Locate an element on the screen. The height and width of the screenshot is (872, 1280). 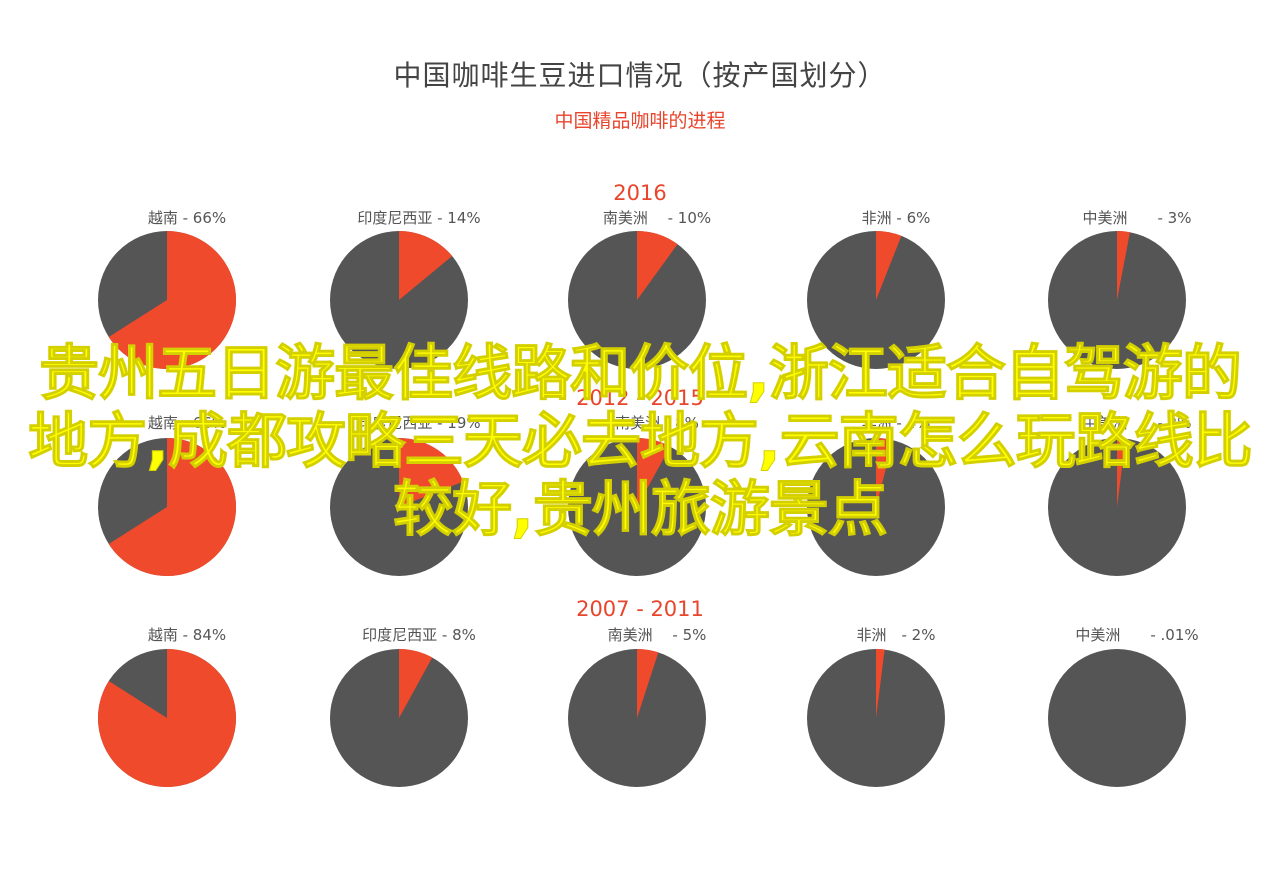
pie-2-2: 南美洲 - 5% is located at coordinates (637, 706).